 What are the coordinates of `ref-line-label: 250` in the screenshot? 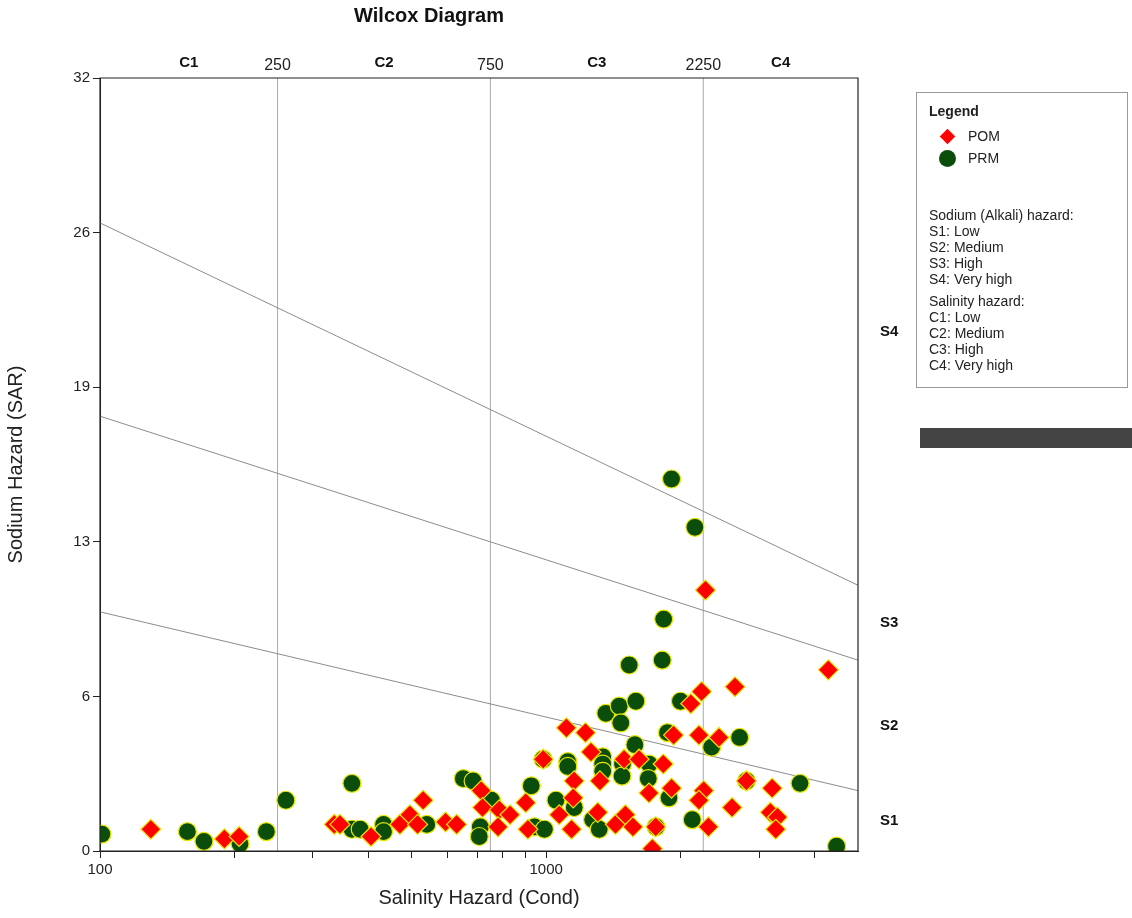 It's located at (277, 65).